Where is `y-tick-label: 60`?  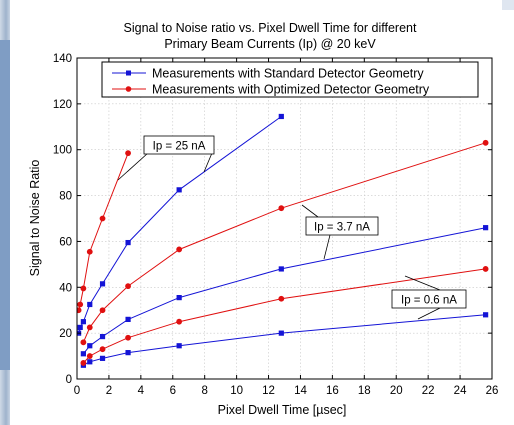
y-tick-label: 60 is located at coordinates (65, 242).